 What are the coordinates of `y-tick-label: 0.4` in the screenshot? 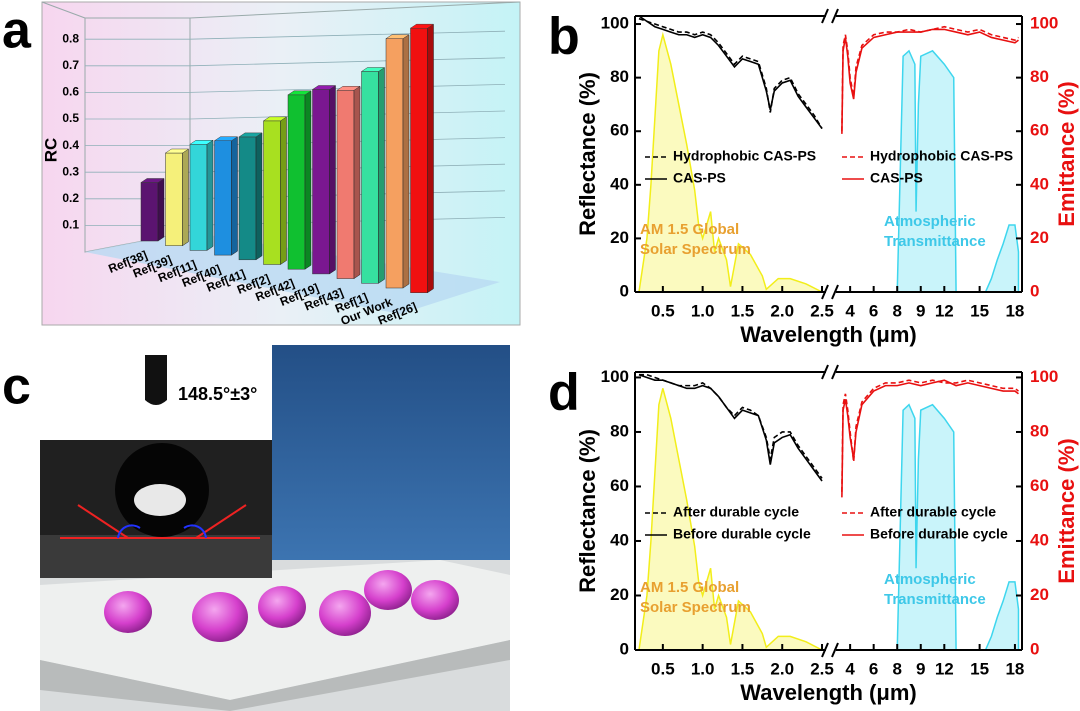 It's located at (70, 145).